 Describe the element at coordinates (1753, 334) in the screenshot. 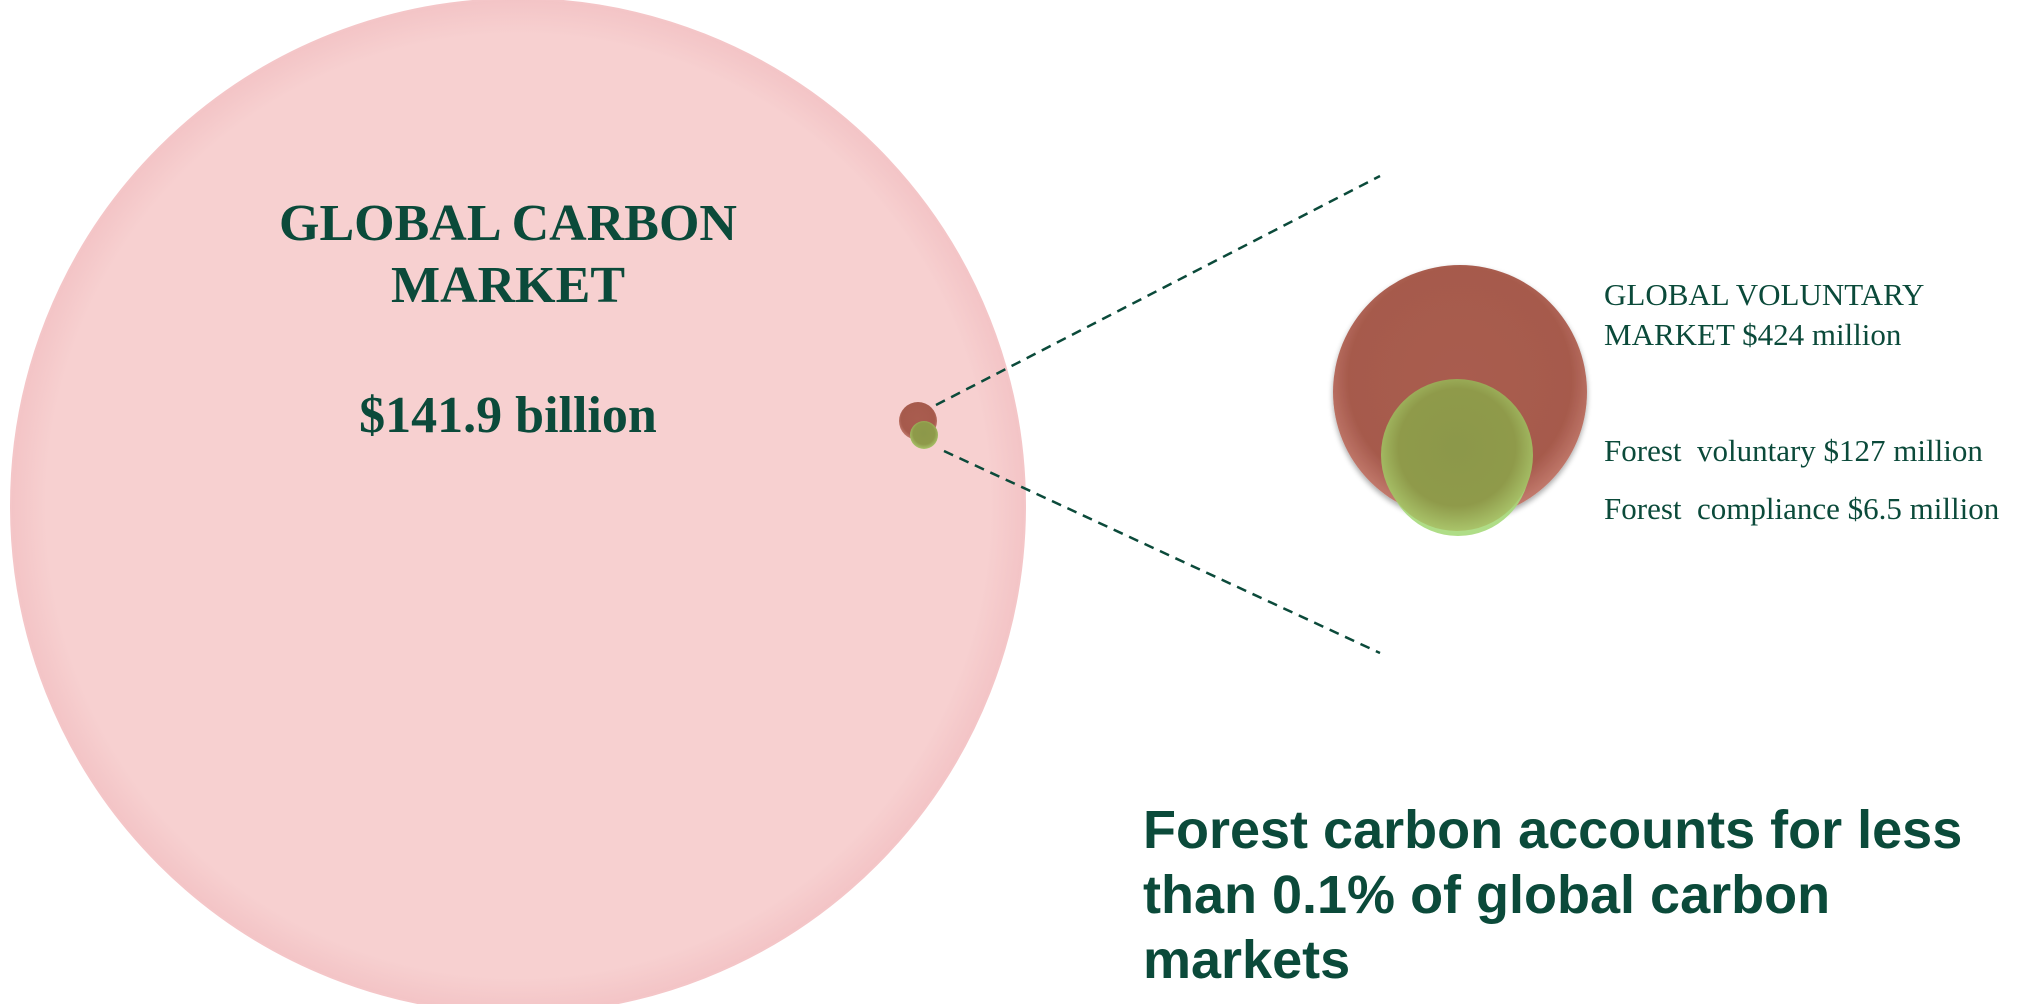

I see `voluntary-market-label-line2: MARKET $424 million` at that location.